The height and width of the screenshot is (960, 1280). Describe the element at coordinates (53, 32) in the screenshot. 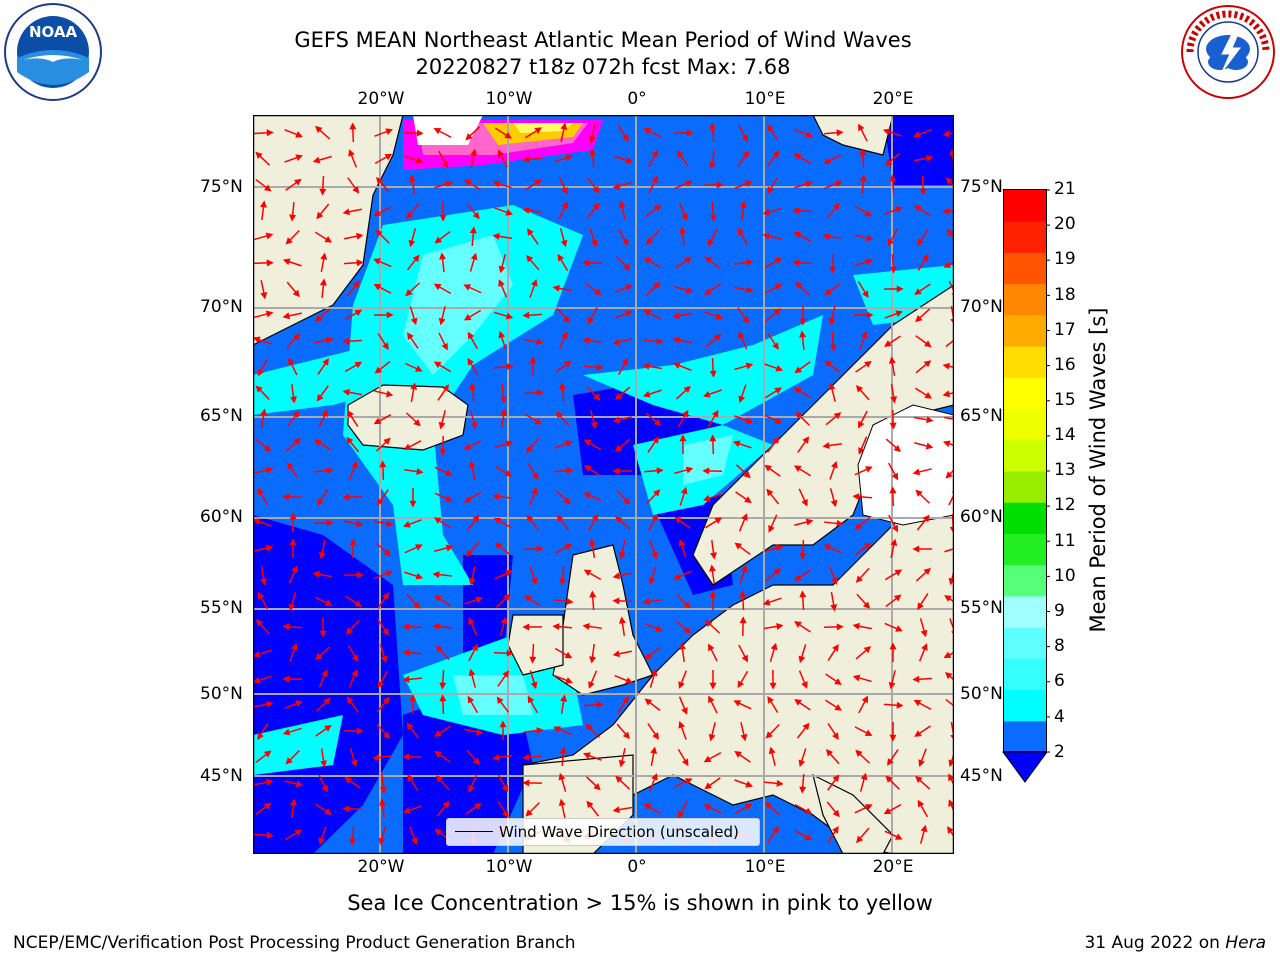

I see `noaa-logo-text: NOAA` at that location.